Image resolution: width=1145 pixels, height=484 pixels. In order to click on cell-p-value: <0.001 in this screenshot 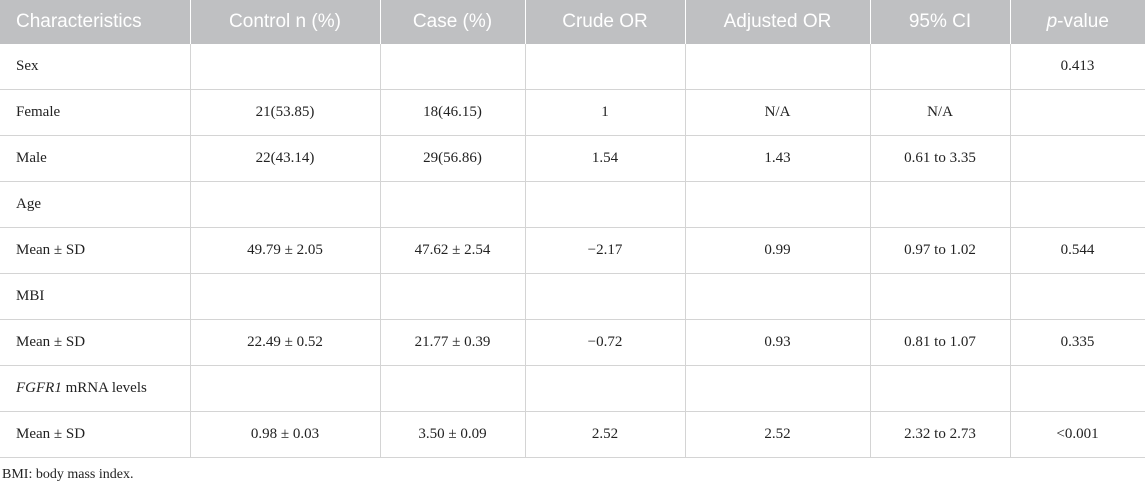, I will do `click(1077, 434)`.